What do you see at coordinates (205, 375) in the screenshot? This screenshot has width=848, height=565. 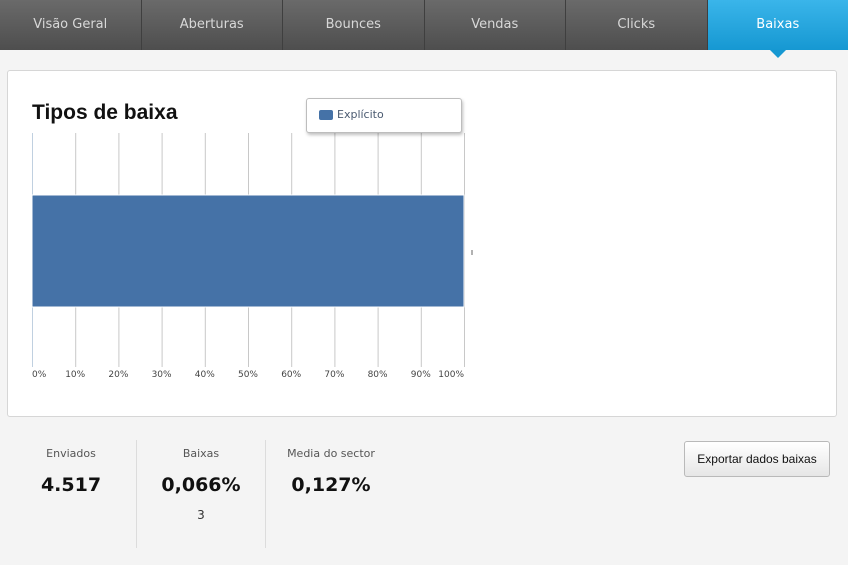 I see `x-tick-label: 40%` at bounding box center [205, 375].